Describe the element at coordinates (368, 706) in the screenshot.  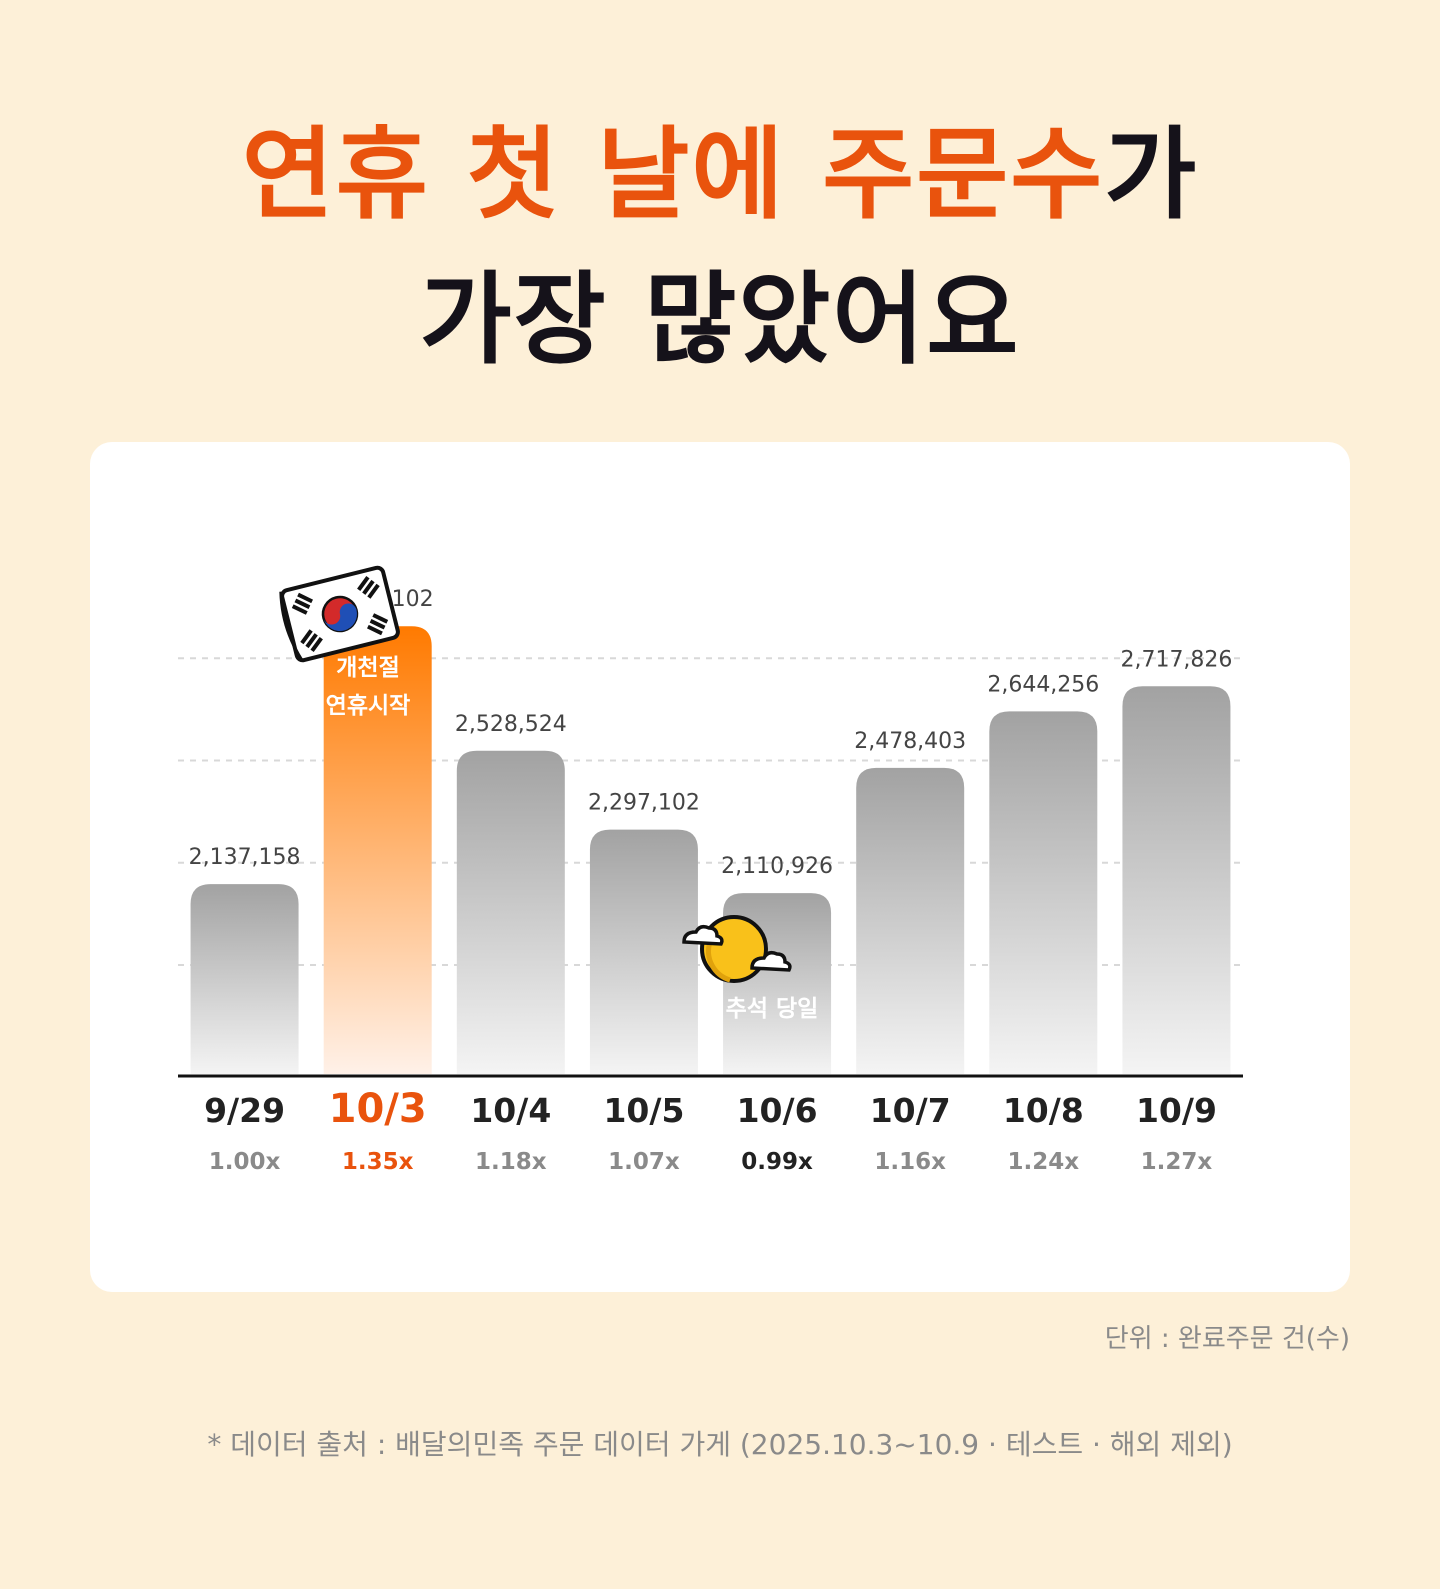
I see `holiday-start-label-2: 연휴시작` at that location.